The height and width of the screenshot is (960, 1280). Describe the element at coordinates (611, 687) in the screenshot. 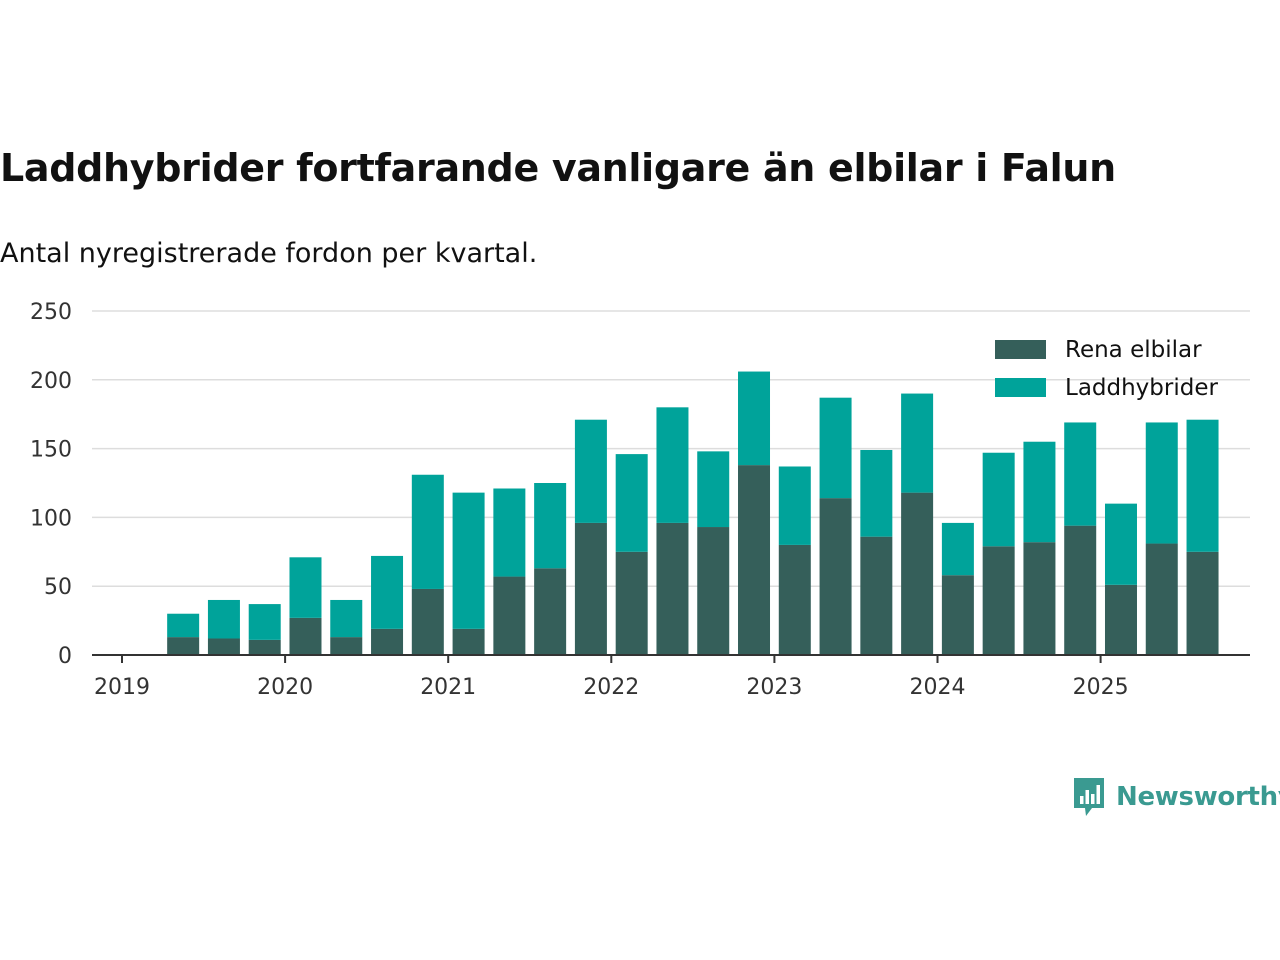

I see `x-tick-label: 2022` at that location.